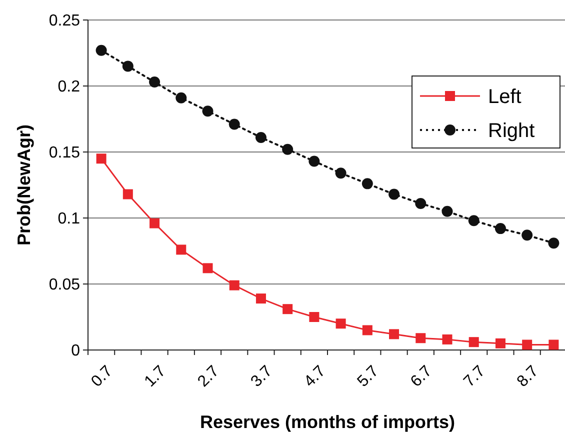 Image resolution: width=565 pixels, height=432 pixels. Describe the element at coordinates (474, 376) in the screenshot. I see `x-tick-label: 7.7` at that location.